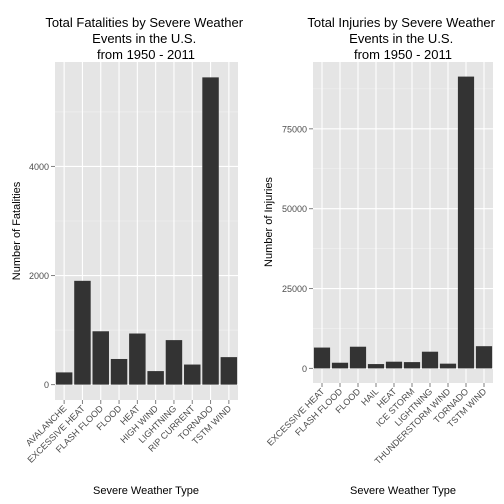 This screenshot has width=504, height=504. I want to click on bar-fatalities-heat, so click(137, 359).